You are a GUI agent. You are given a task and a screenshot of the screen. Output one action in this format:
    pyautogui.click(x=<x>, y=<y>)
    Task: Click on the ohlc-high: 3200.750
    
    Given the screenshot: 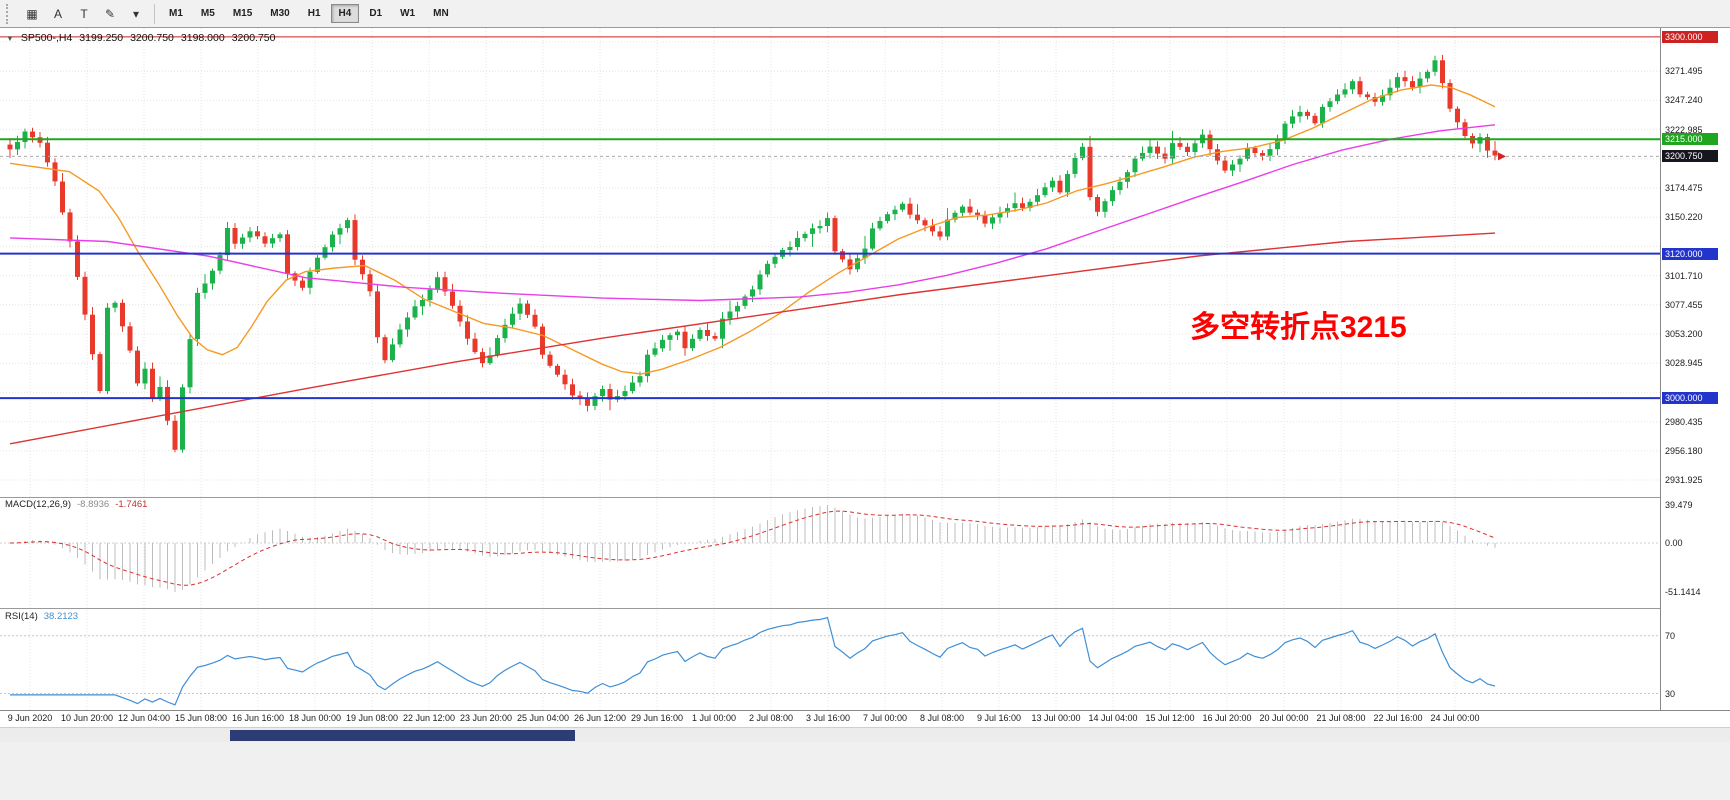 What is the action you would take?
    pyautogui.click(x=152, y=38)
    